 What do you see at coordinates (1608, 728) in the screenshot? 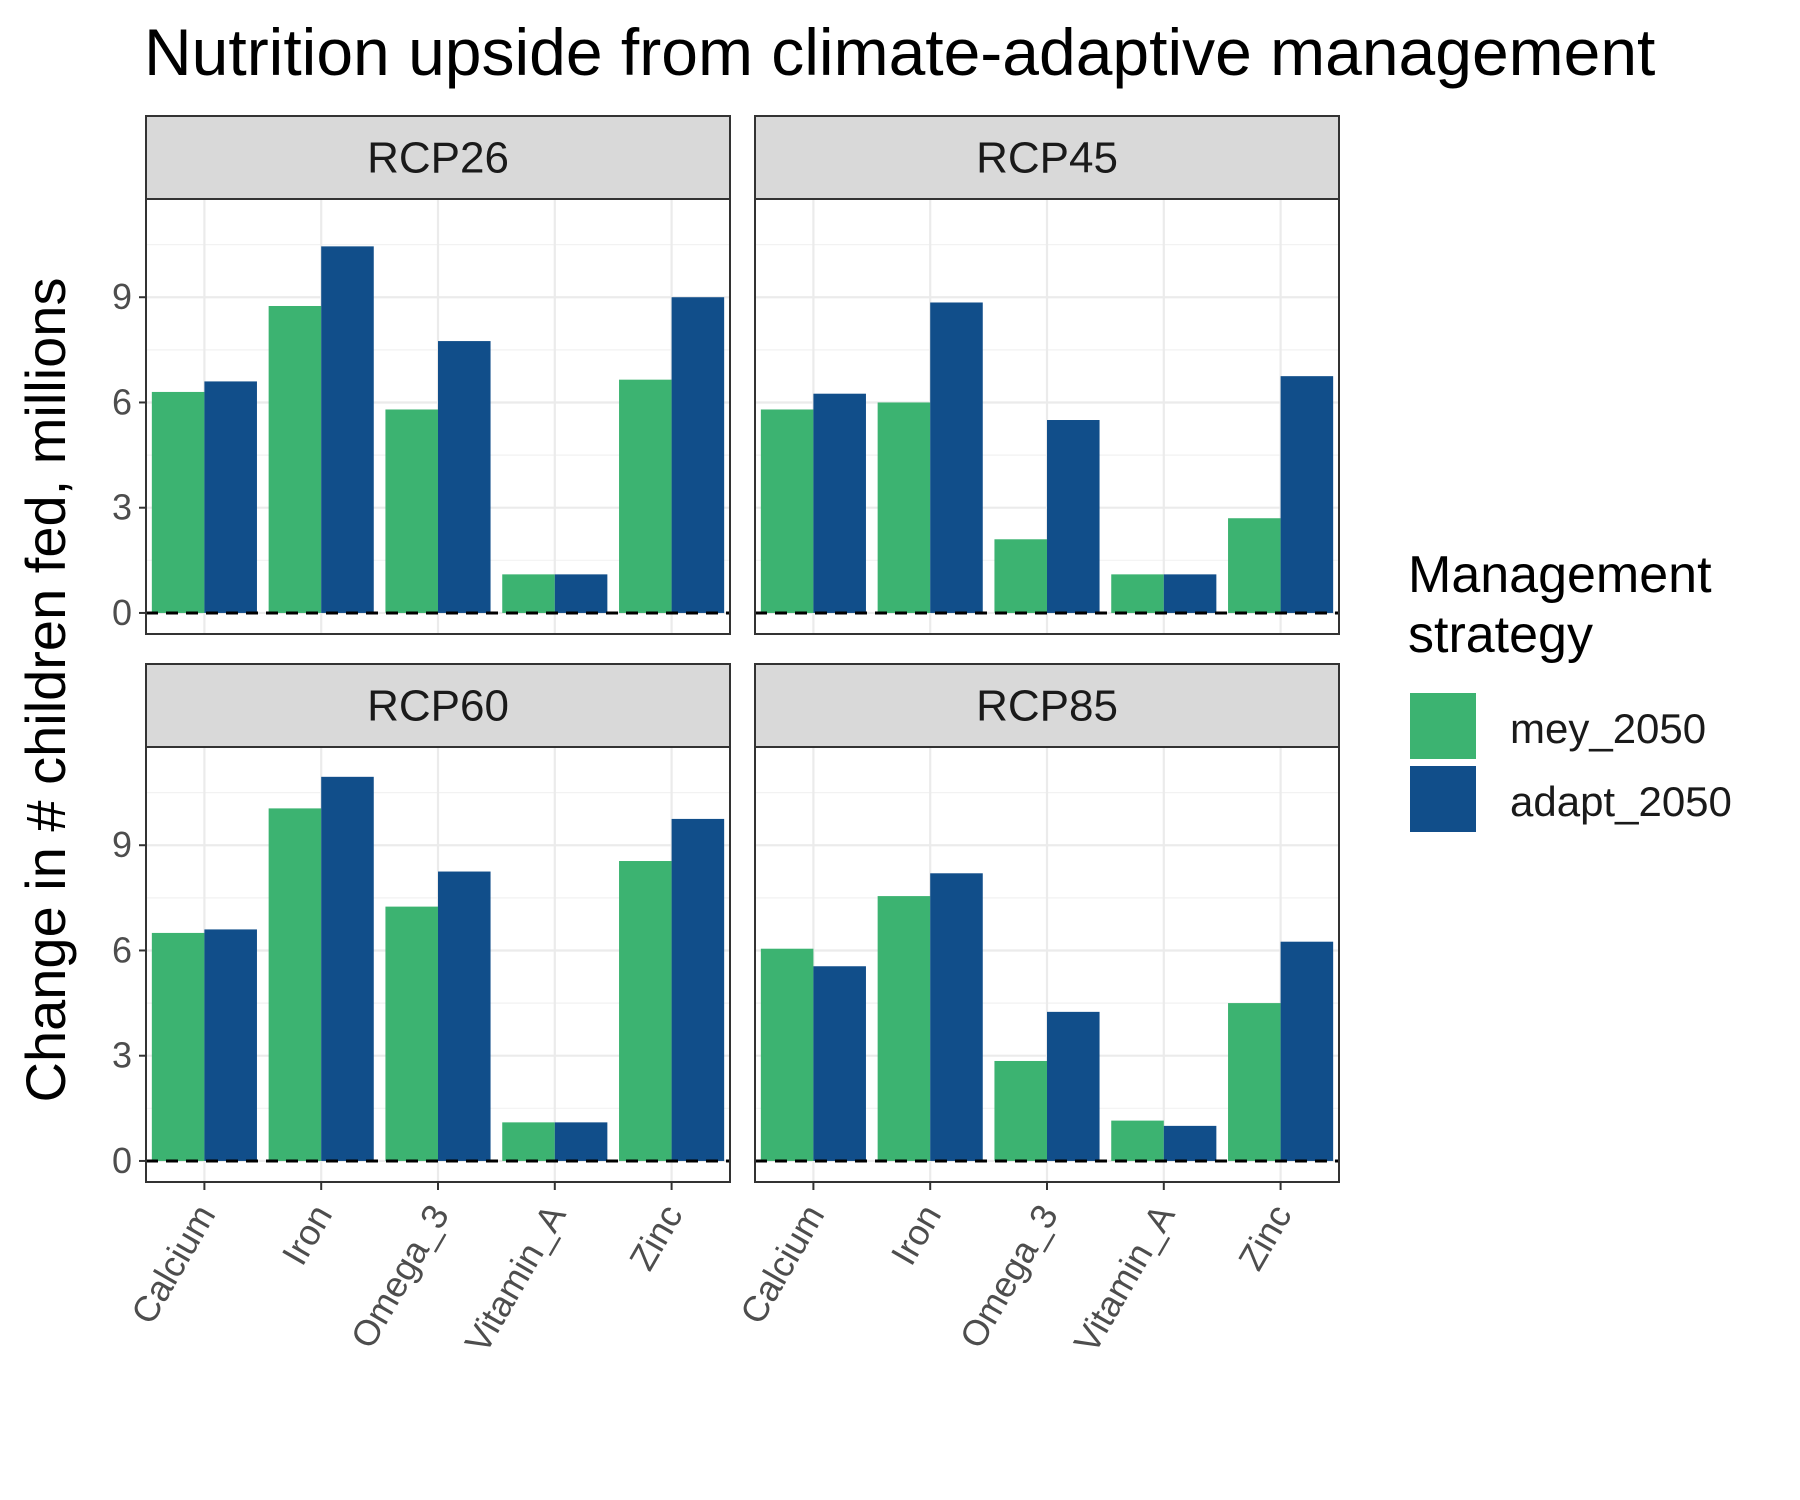
I see `legend-label-mey-2050: mey_2050` at bounding box center [1608, 728].